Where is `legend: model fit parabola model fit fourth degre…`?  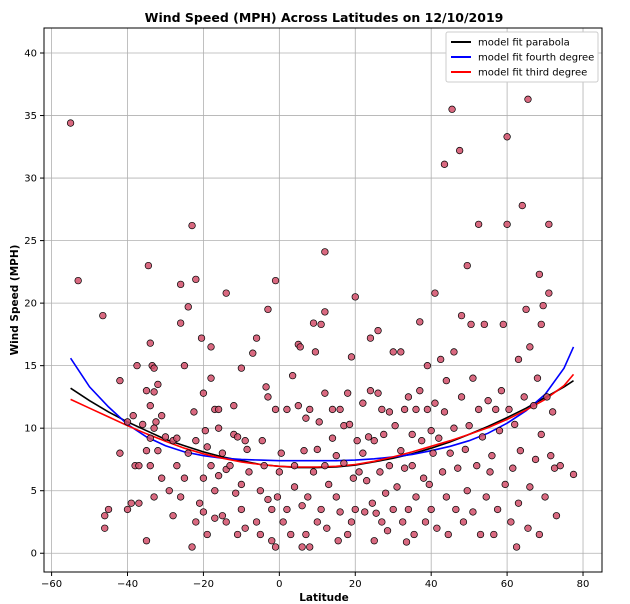 legend: model fit parabola model fit fourth degre… is located at coordinates (522, 57).